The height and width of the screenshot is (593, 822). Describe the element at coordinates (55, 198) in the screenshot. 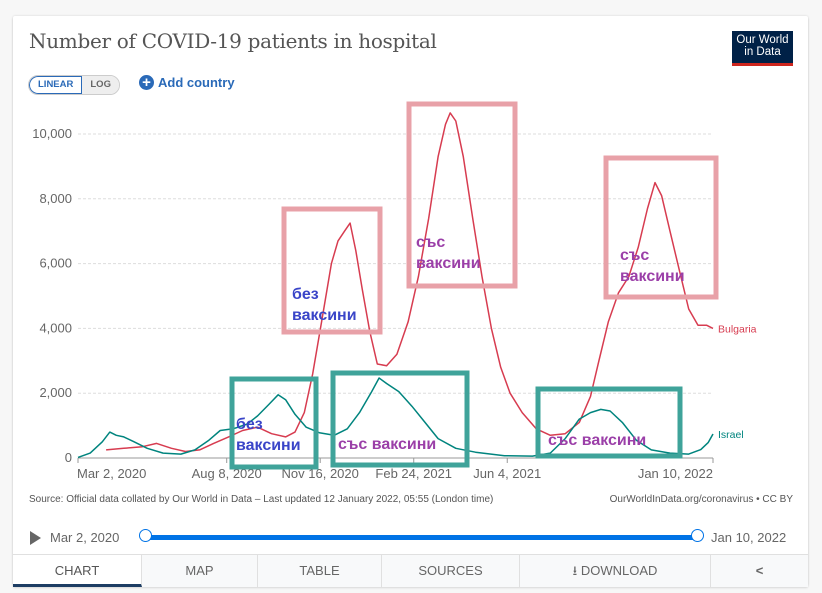

I see `y-tick-label: 8,000` at that location.